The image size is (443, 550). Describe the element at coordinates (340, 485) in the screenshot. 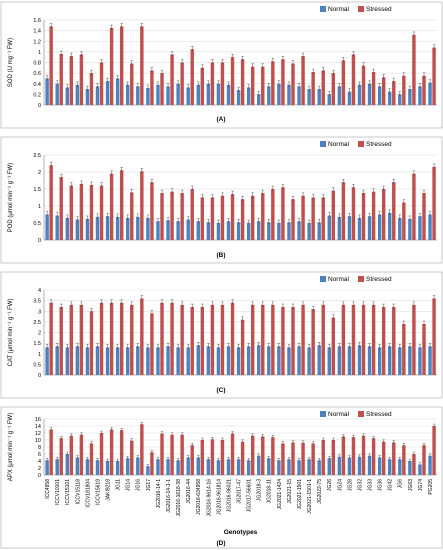

I see `x-tick-label: JG24` at that location.